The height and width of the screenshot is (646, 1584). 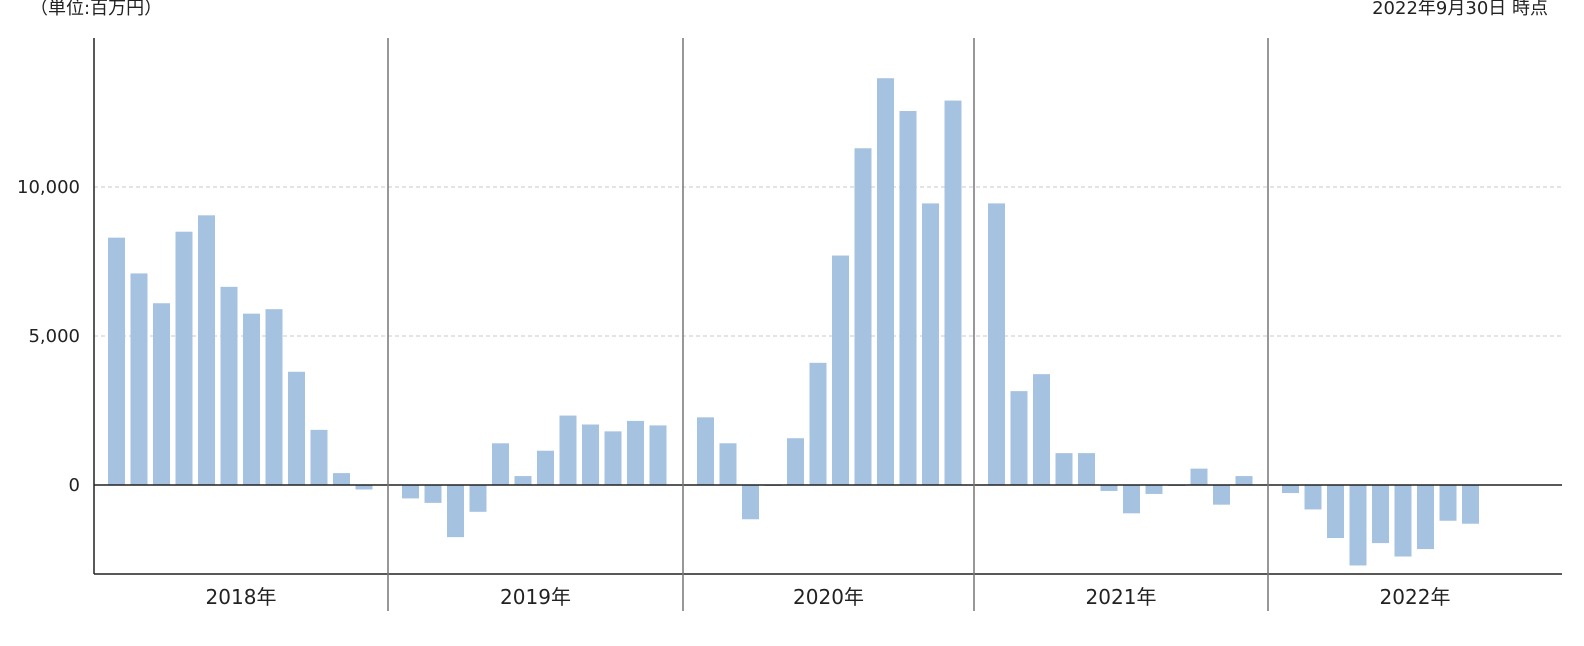 I want to click on bar-2020年-10, so click(x=908, y=298).